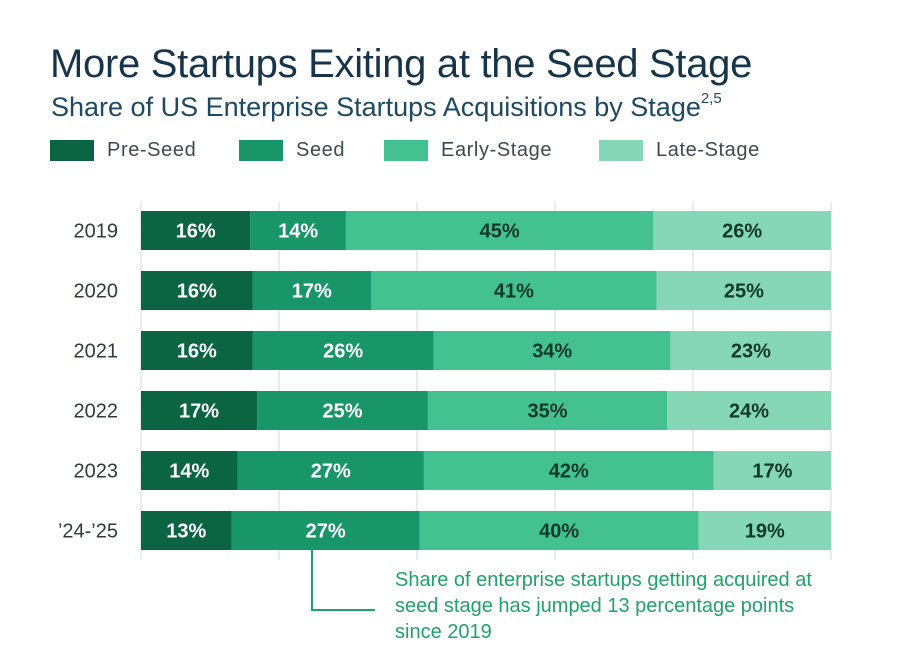 The height and width of the screenshot is (672, 908). Describe the element at coordinates (72, 150) in the screenshot. I see `legend-swatch-pre-seed` at that location.